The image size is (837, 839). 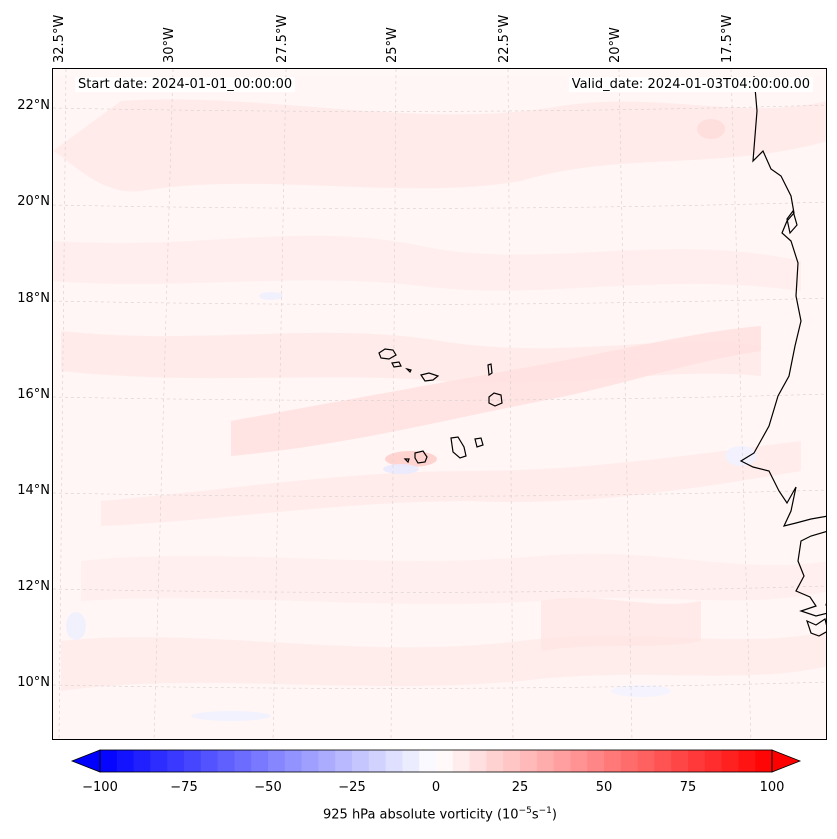 What do you see at coordinates (786, 761) in the screenshot?
I see `colorbar-max-arrow` at bounding box center [786, 761].